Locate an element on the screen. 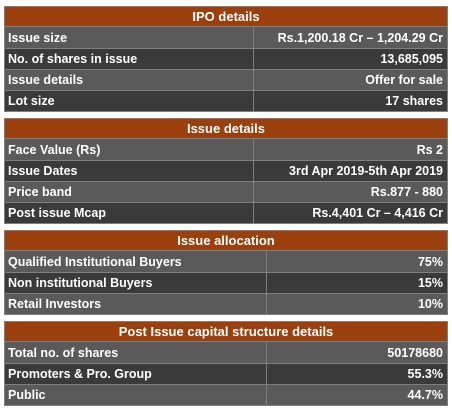 The height and width of the screenshot is (412, 452). section-header: Issue details is located at coordinates (226, 129).